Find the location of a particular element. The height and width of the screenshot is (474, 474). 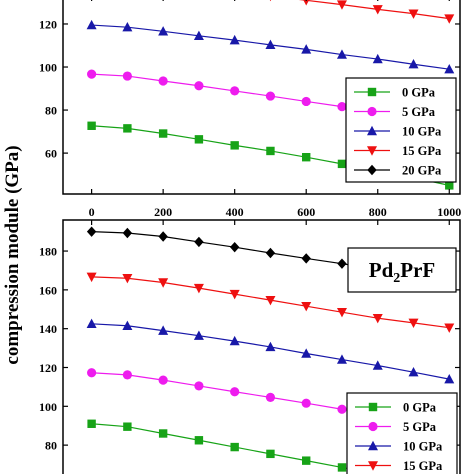

legend-entry: 20 GPa is located at coordinates (398, 171).